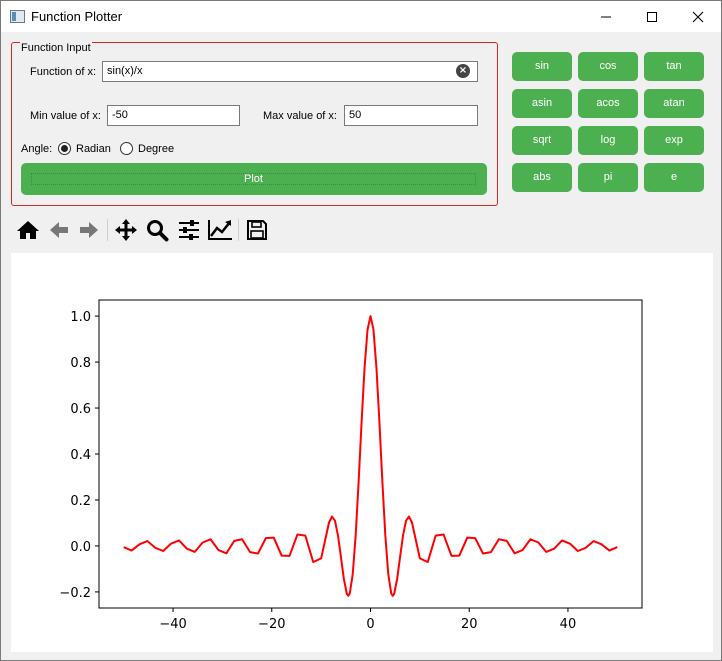 The width and height of the screenshot is (722, 661). I want to click on pan-icon, so click(126, 230).